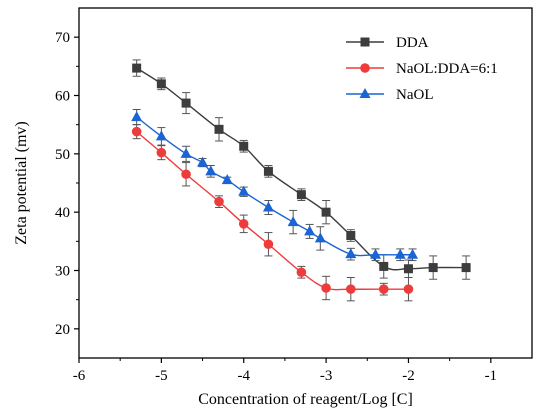 This screenshot has width=550, height=412. I want to click on y-axis: 20 30 40 50 60 70, so click(67, 184).